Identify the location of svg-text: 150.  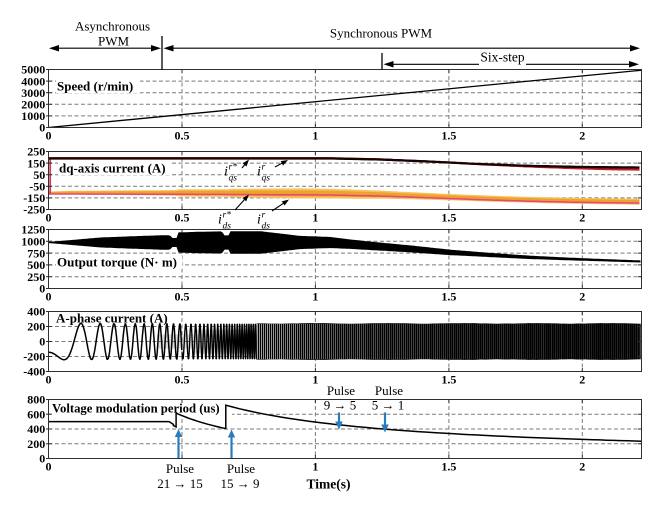
(36, 163).